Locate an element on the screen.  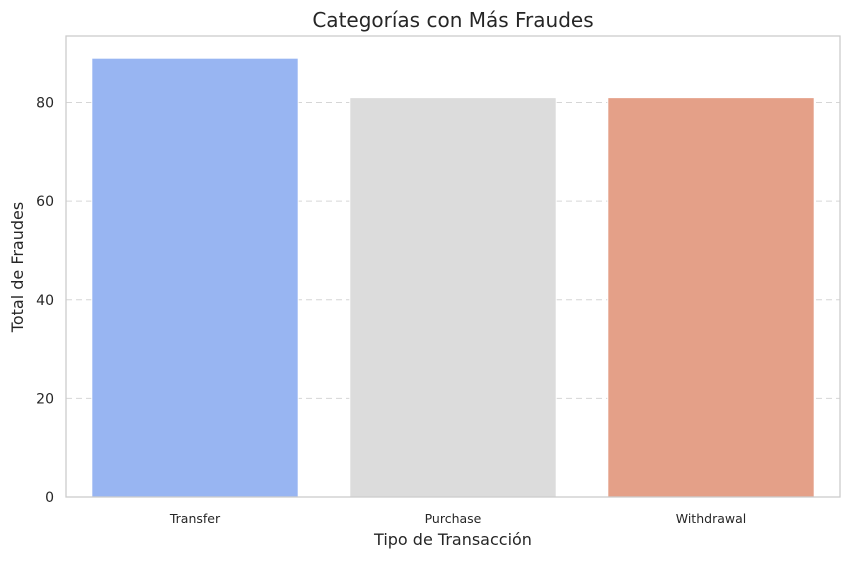
x-tick-label: Withdrawal is located at coordinates (711, 518).